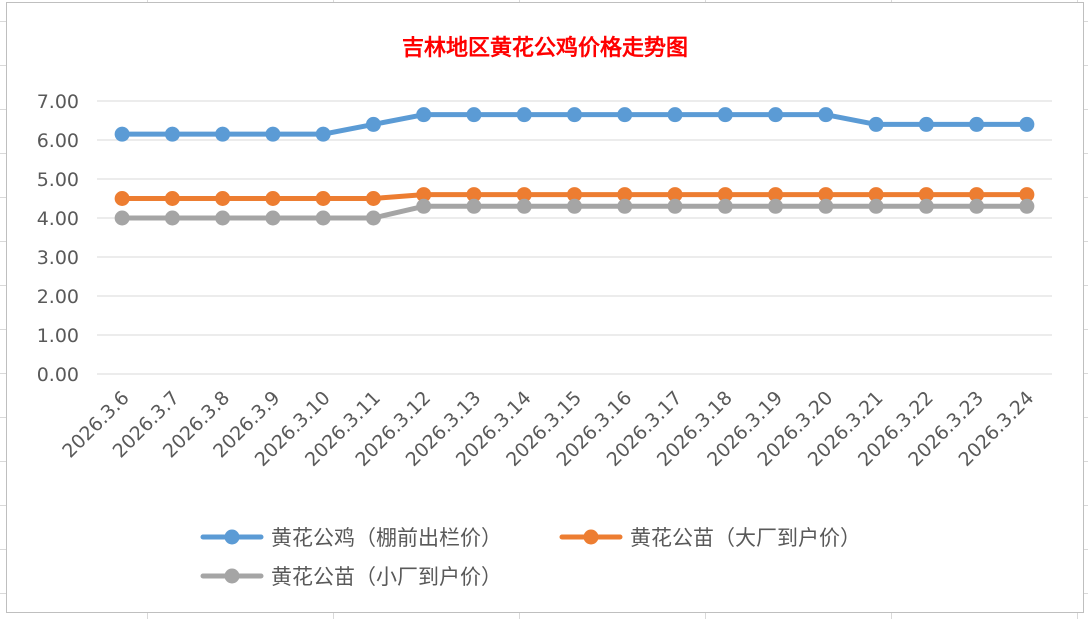 Image resolution: width=1088 pixels, height=619 pixels. What do you see at coordinates (58, 102) in the screenshot?
I see `y-tick-label: 7.00` at bounding box center [58, 102].